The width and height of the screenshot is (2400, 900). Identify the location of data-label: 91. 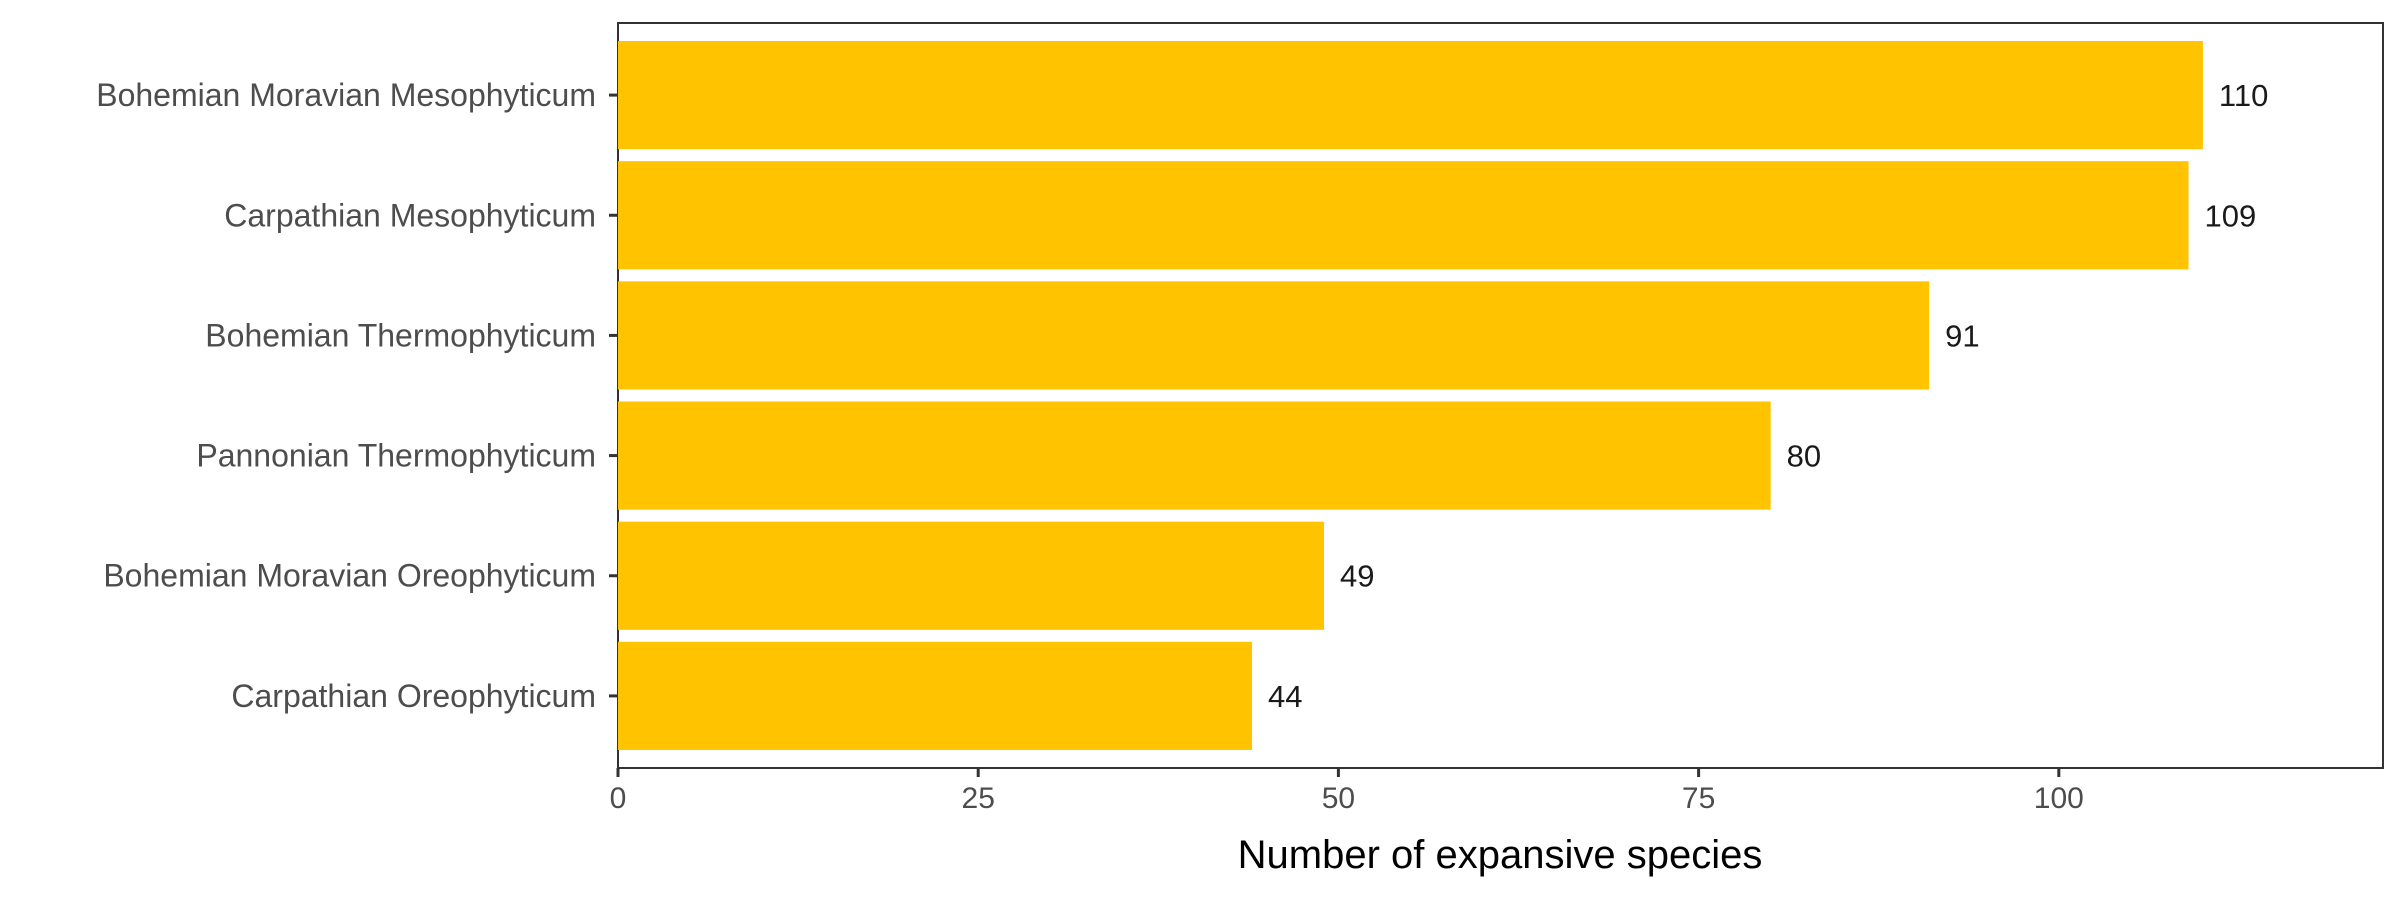
(1962, 335).